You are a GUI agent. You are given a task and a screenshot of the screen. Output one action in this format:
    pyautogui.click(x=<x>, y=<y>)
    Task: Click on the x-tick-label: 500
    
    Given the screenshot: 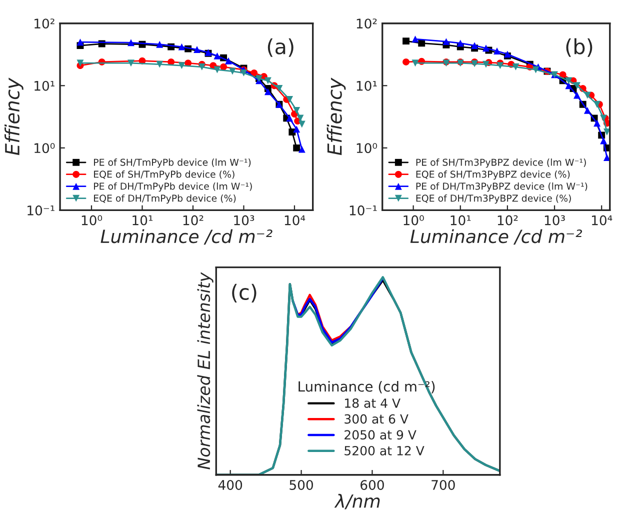 What is the action you would take?
    pyautogui.click(x=301, y=485)
    